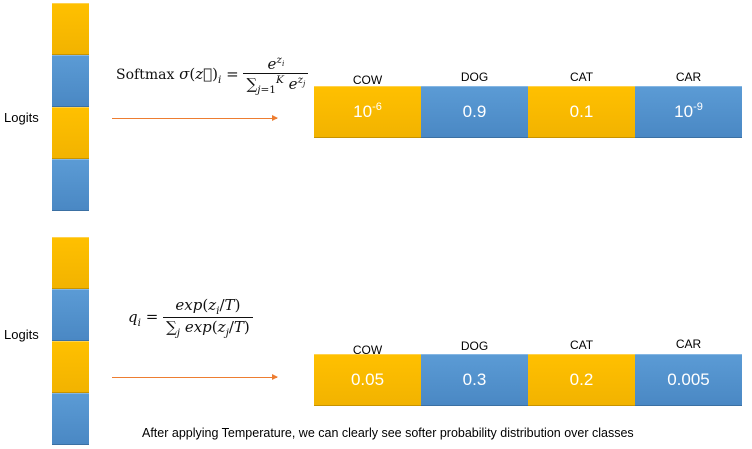 The height and width of the screenshot is (449, 752). What do you see at coordinates (21, 334) in the screenshot?
I see `bottom-logits-label: Logits` at bounding box center [21, 334].